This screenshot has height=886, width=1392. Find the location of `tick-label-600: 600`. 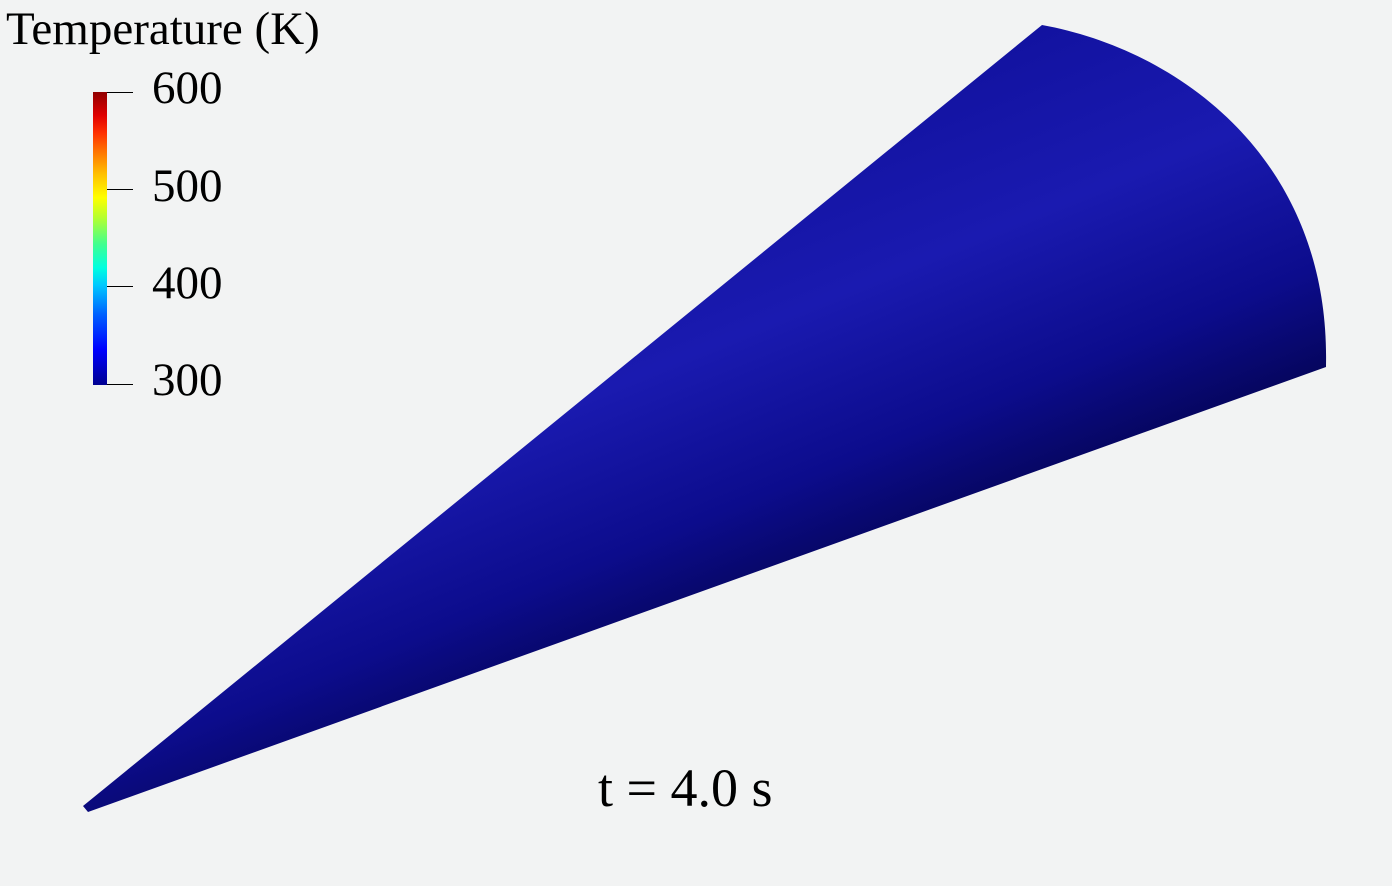

tick-label-600: 600 is located at coordinates (187, 88).